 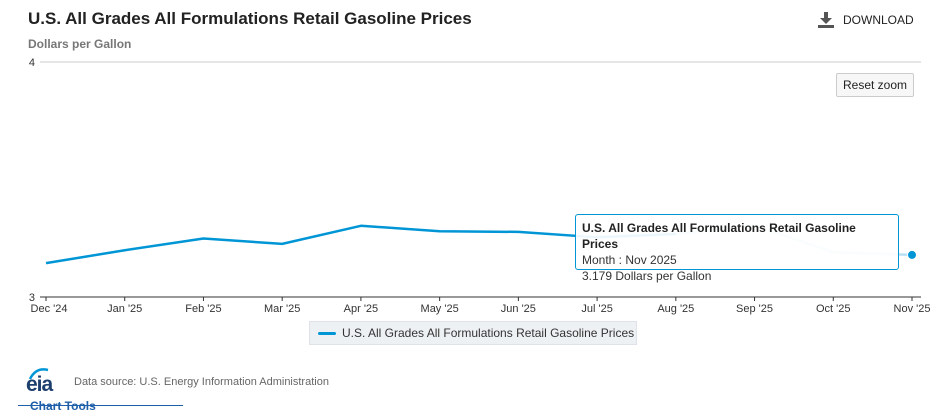 I want to click on x-tick-label: Jun '25, so click(x=518, y=309).